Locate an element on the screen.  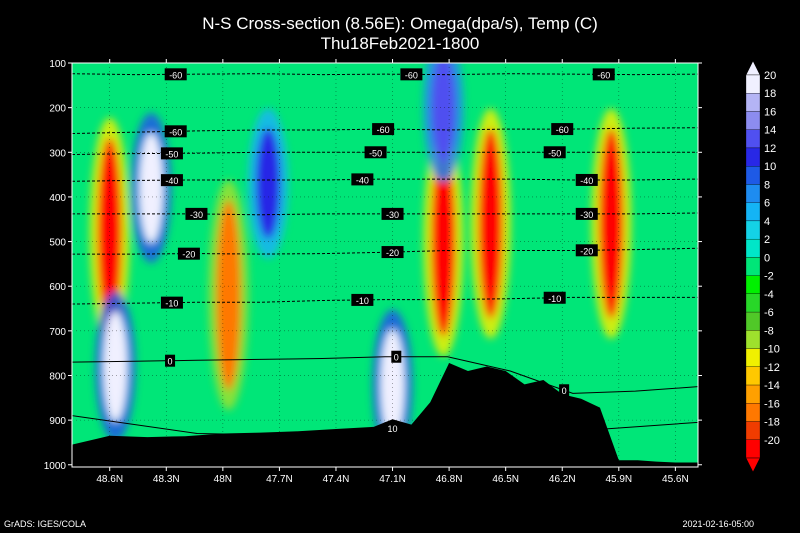
y-tick-label-3: 400 is located at coordinates (57, 198).